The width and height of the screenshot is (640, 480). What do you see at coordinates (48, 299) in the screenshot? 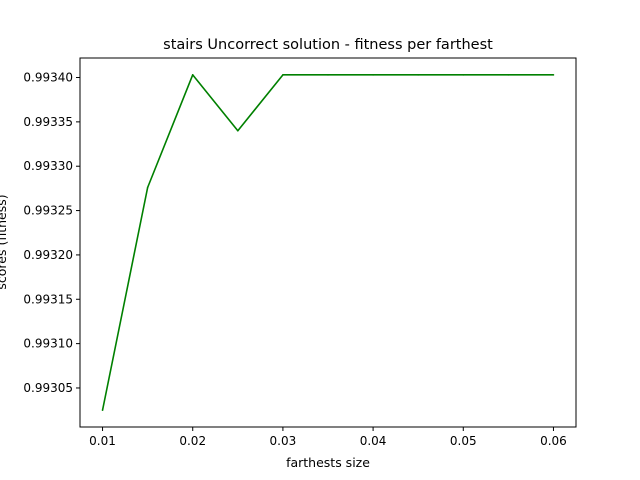
I see `y-tick-label: 0.99315` at bounding box center [48, 299].